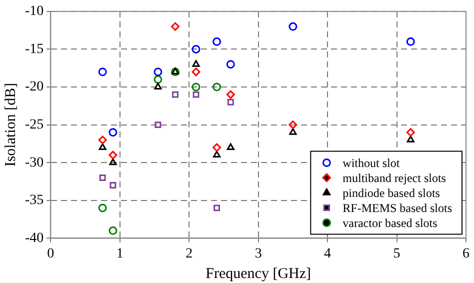 This screenshot has width=474, height=283. What do you see at coordinates (397, 207) in the screenshot?
I see `legend-label: RF-MEMS based slots` at bounding box center [397, 207].